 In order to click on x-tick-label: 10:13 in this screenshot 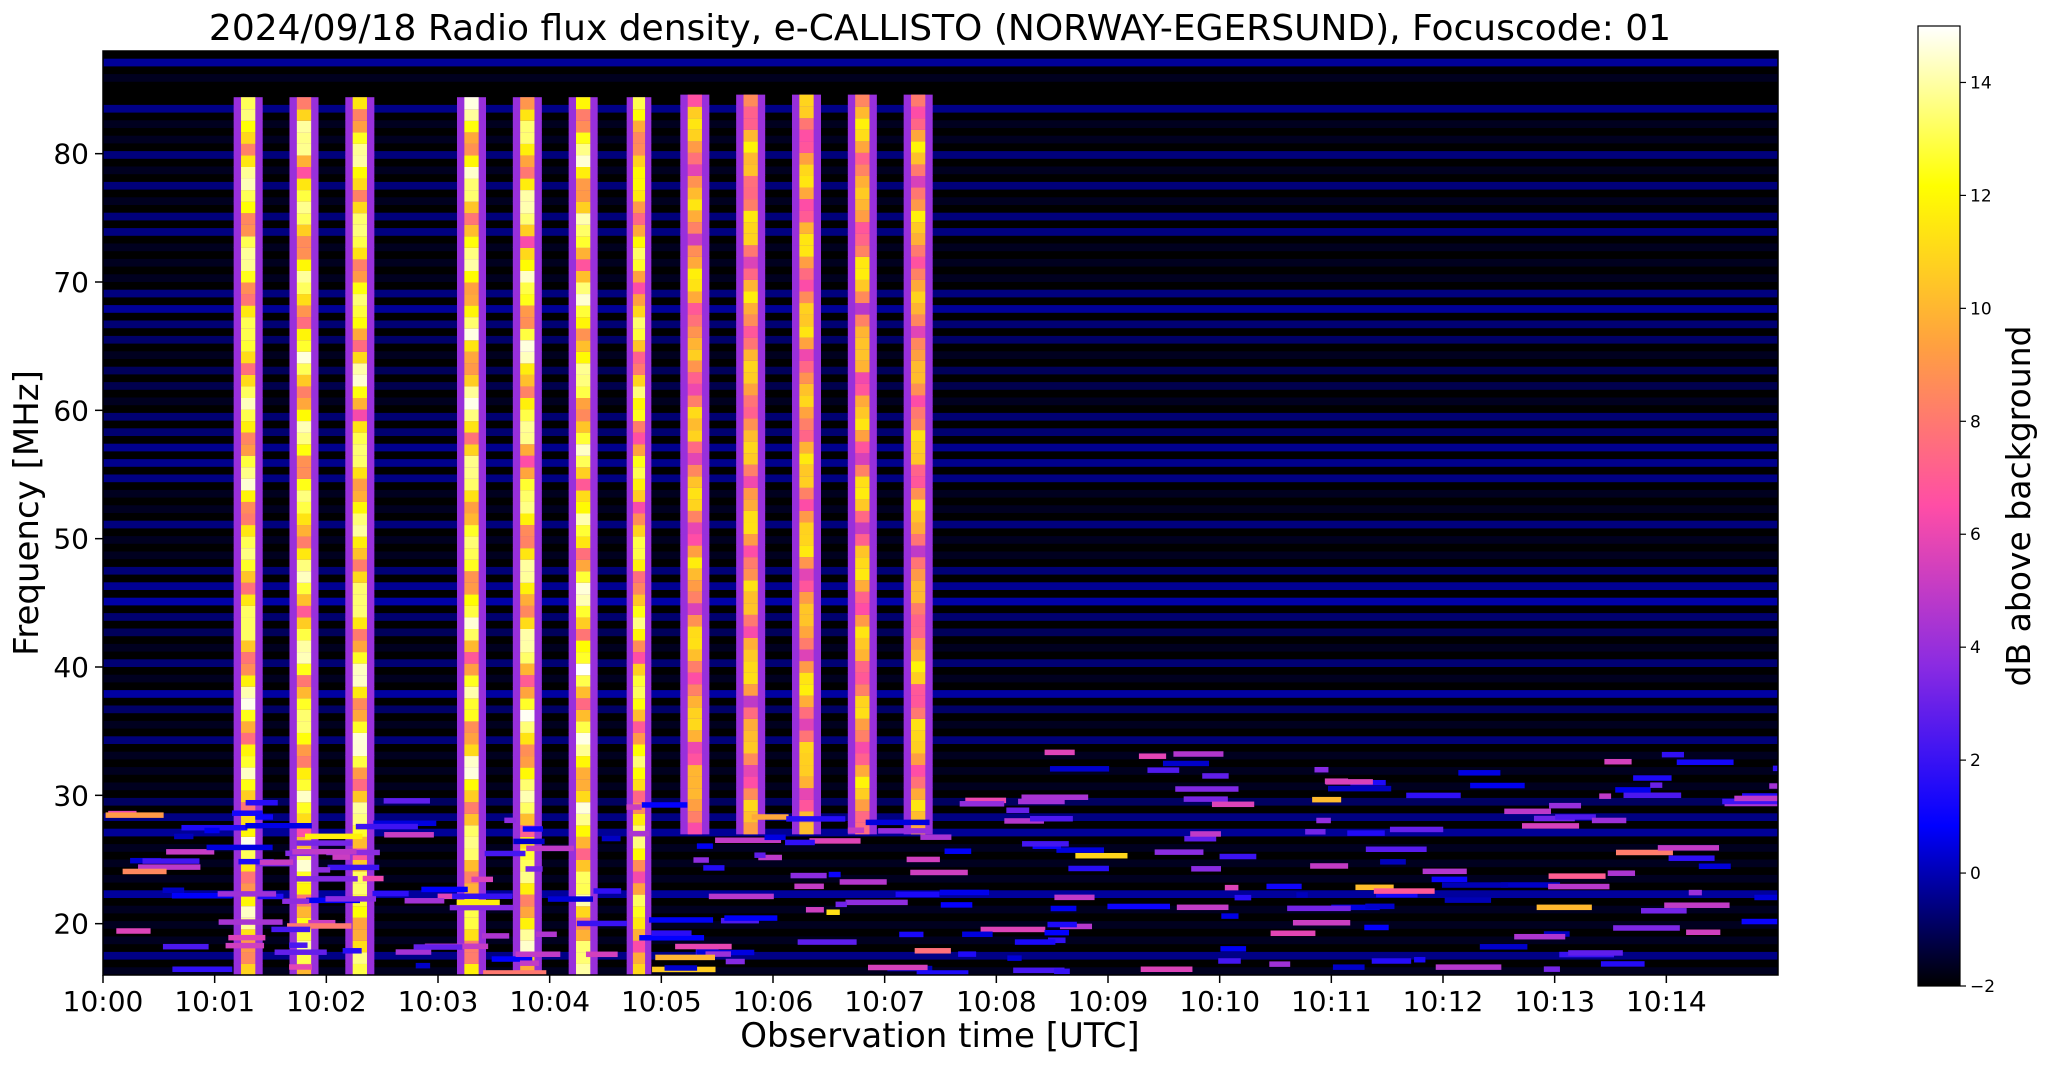, I will do `click(1554, 1001)`.